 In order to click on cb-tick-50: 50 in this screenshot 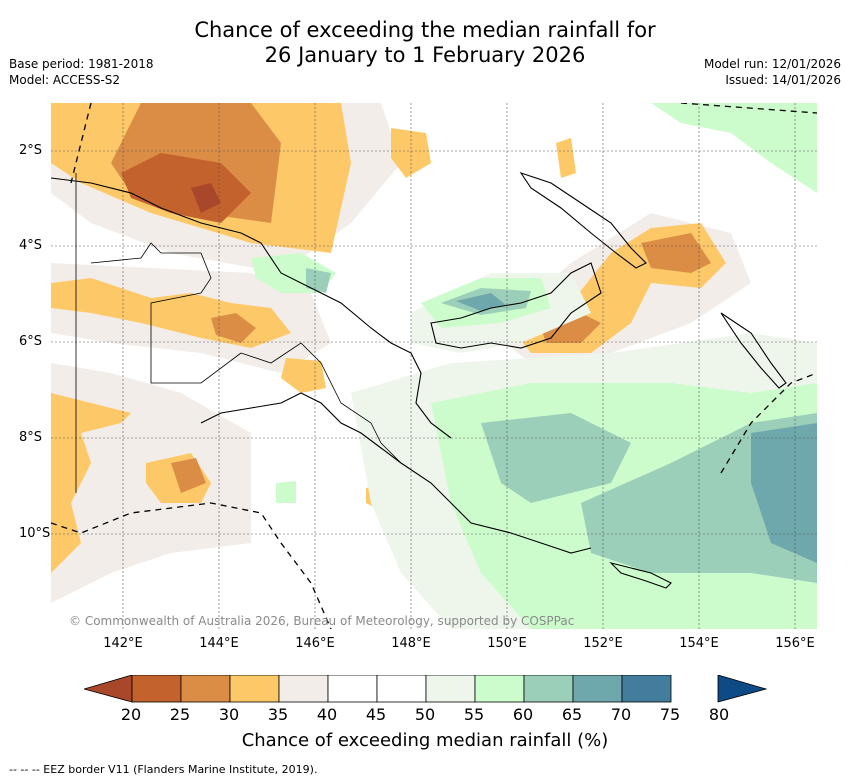, I will do `click(425, 714)`.